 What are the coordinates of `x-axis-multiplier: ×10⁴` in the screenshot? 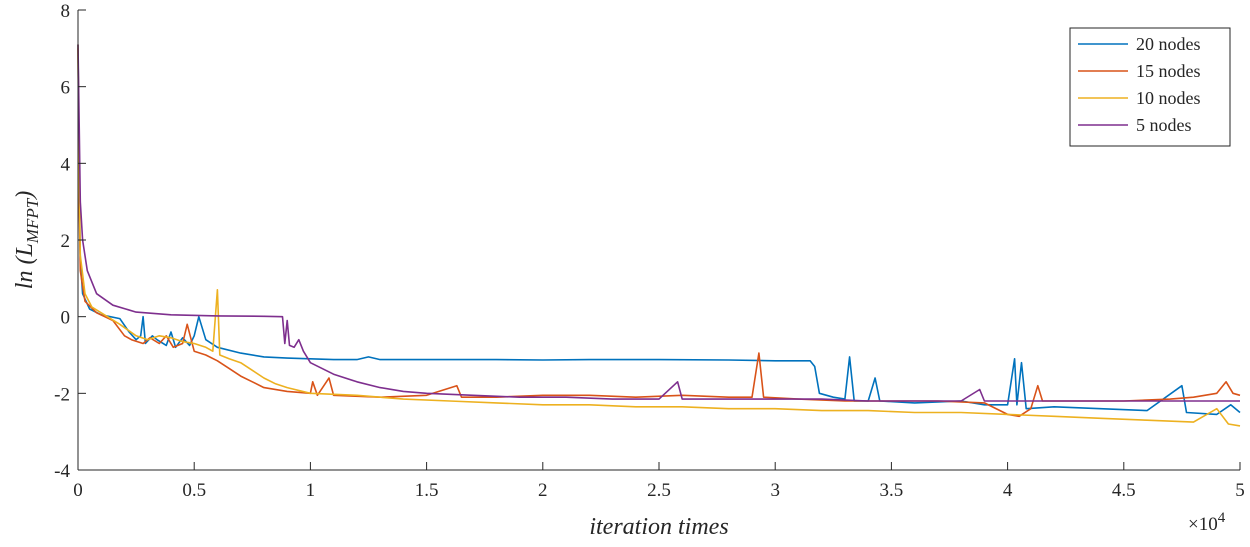 It's located at (1207, 522).